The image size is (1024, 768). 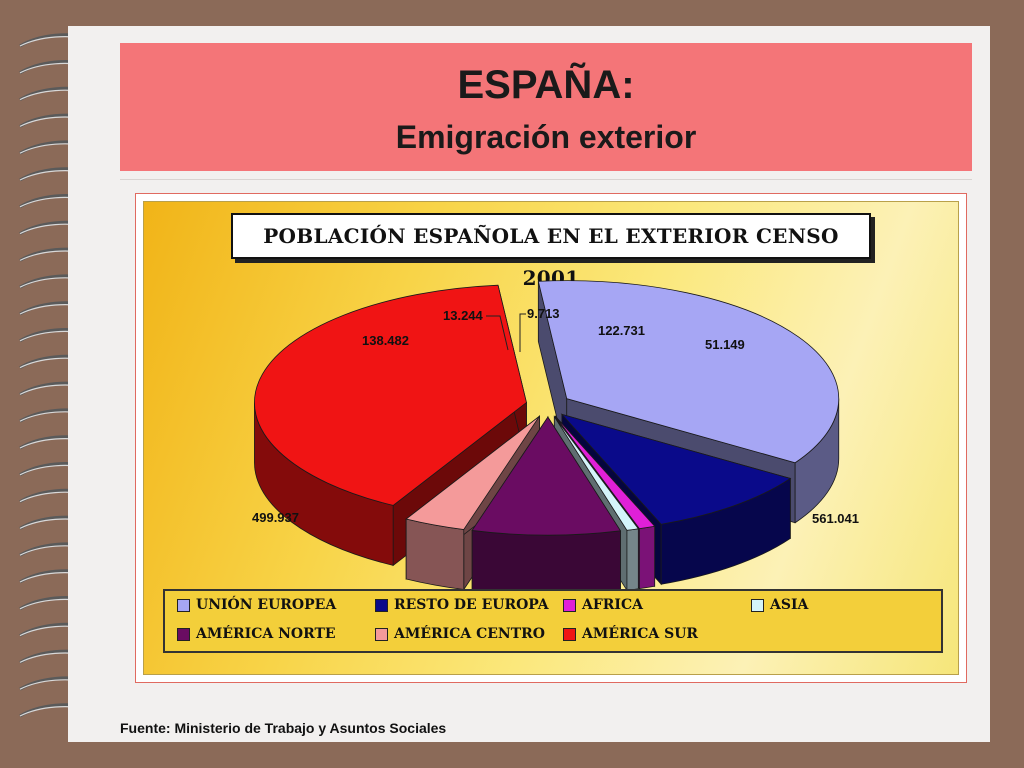 I want to click on legend-label: AFRICA, so click(x=612, y=605).